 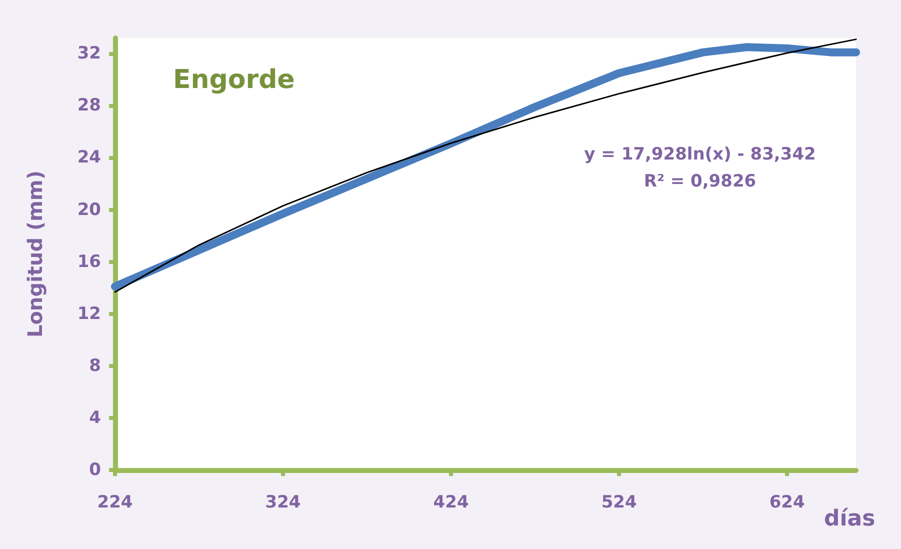 I want to click on y-axis-title: Longitud (mm), so click(x=35, y=254).